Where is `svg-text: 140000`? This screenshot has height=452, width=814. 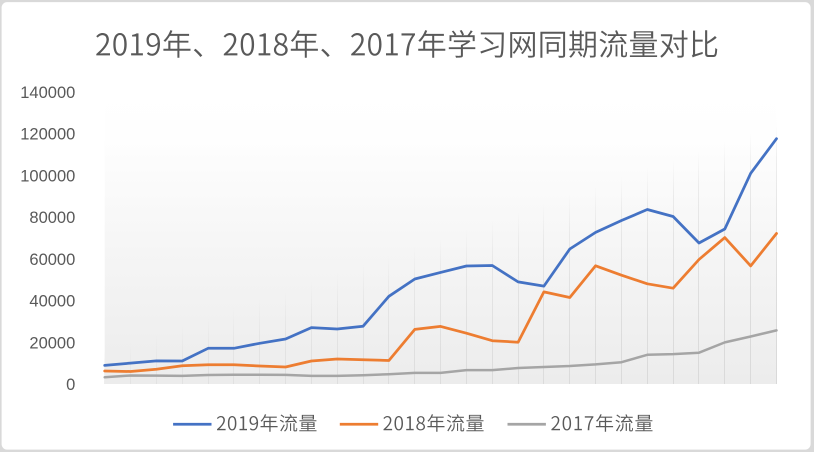 svg-text: 140000 is located at coordinates (47, 93).